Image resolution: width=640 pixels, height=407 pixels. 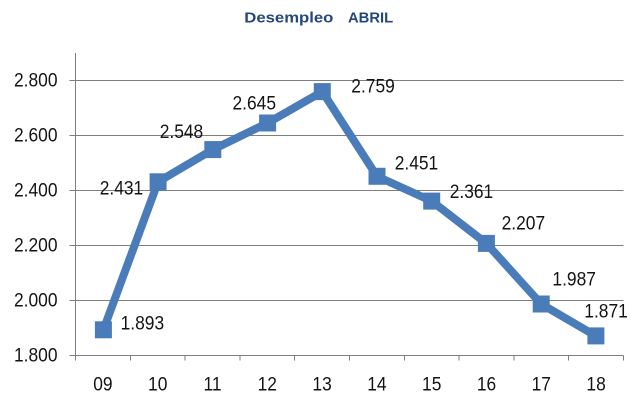 I want to click on svg-text: 17, so click(x=541, y=384).